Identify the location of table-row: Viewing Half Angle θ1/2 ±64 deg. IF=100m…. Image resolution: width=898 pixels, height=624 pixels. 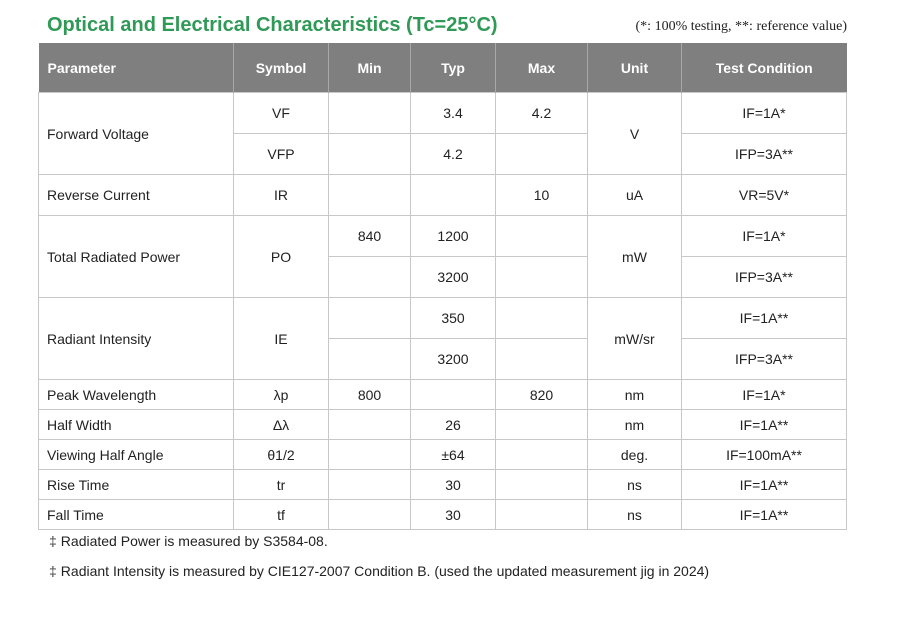
(442, 454).